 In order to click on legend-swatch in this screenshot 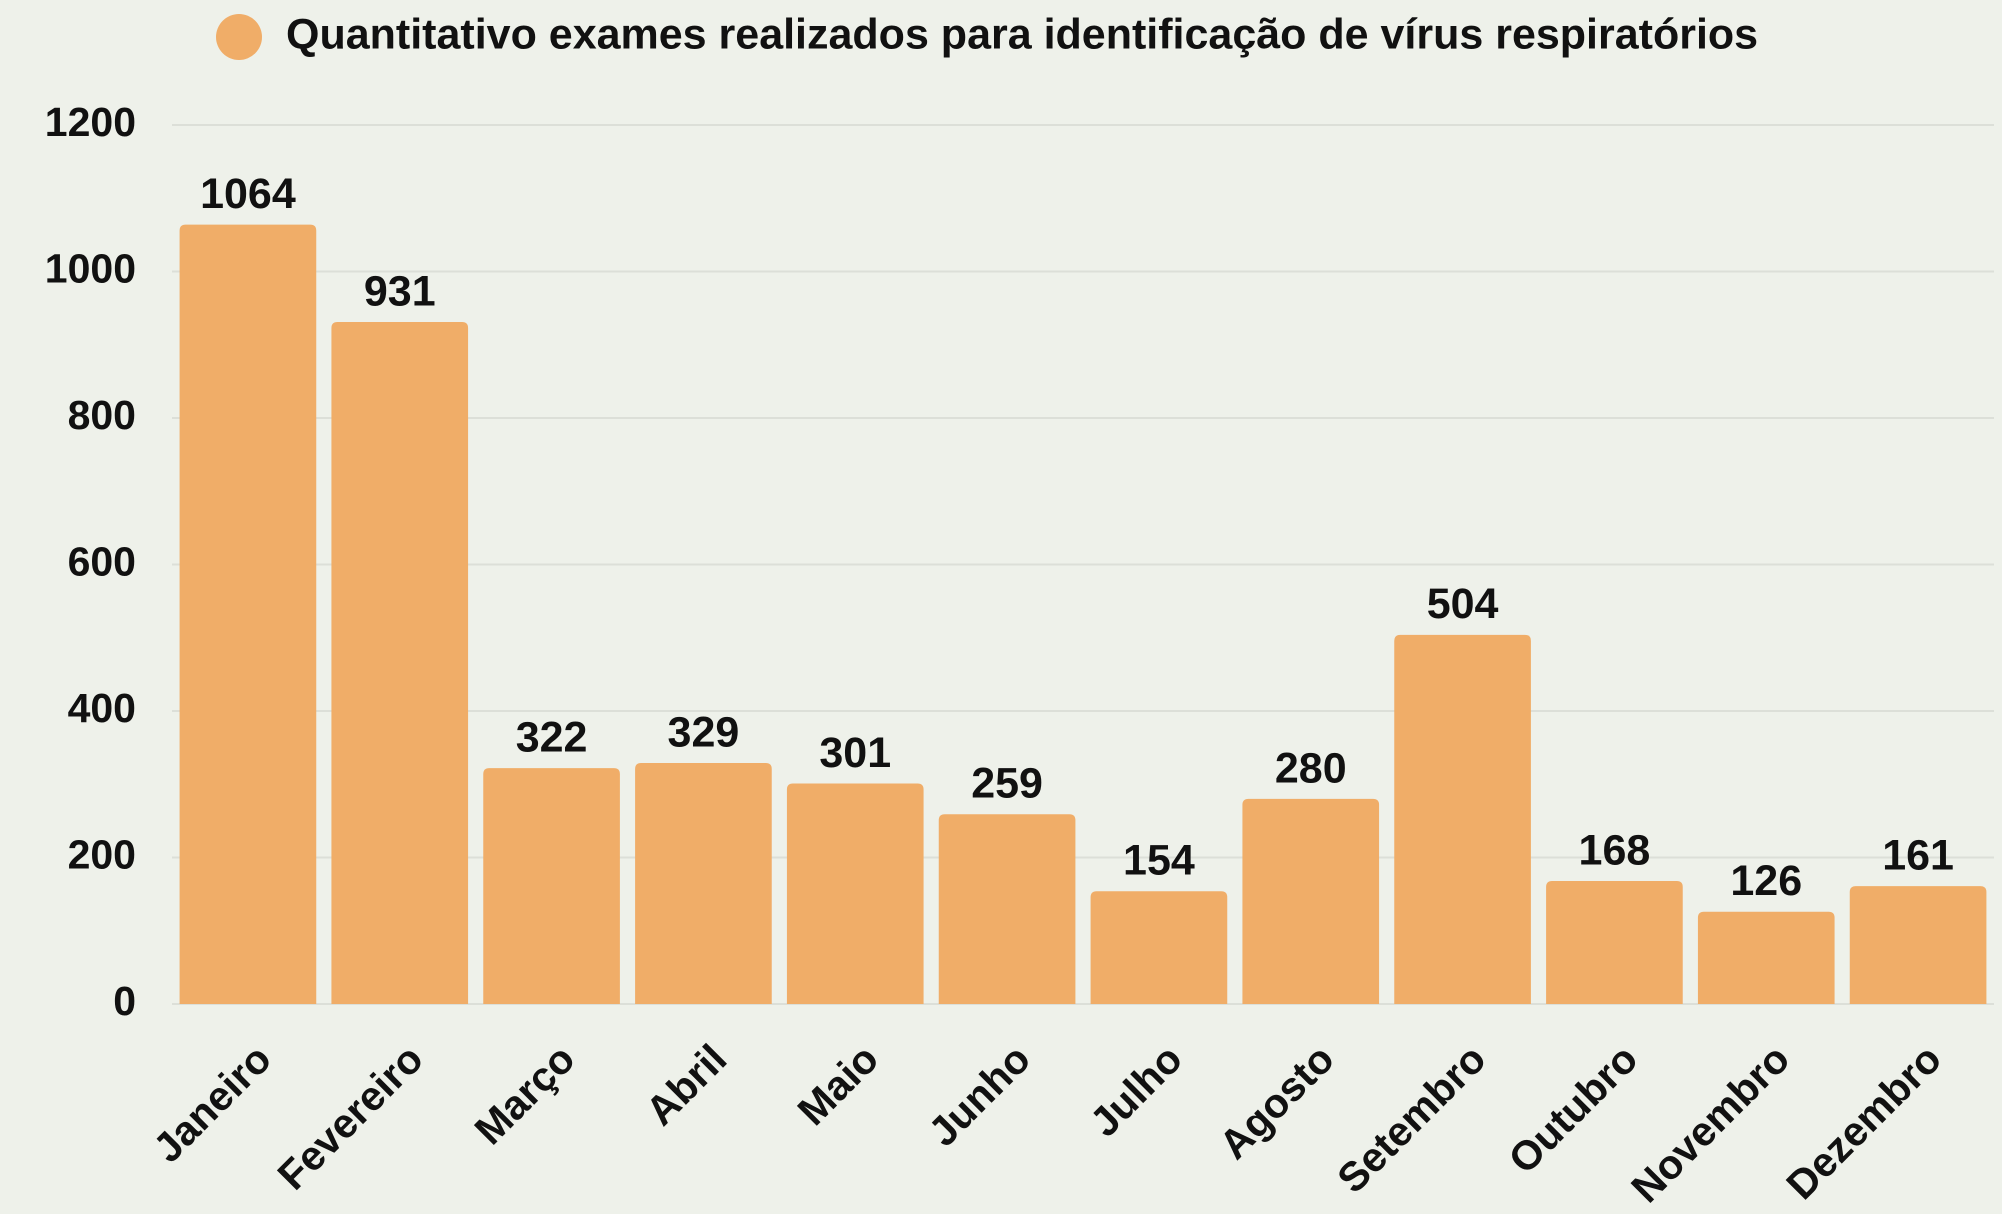, I will do `click(239, 37)`.